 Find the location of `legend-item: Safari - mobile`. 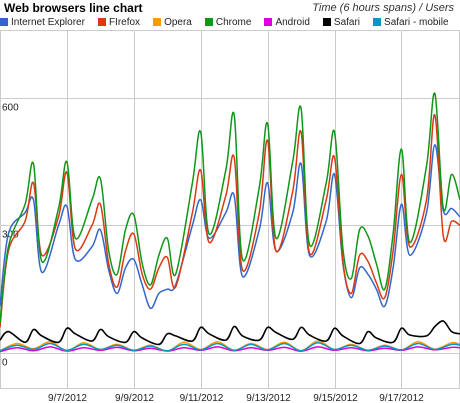

legend-item: Safari - mobile is located at coordinates (411, 22).